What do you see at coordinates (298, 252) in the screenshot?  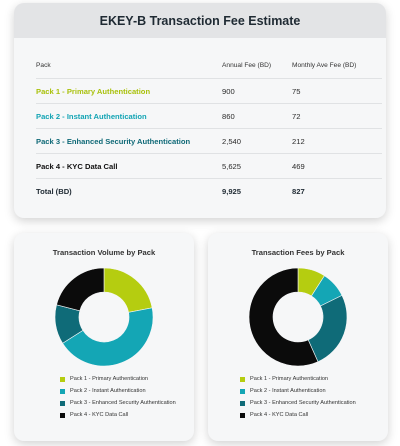 I see `chart-title: Transaction Fees by Pack` at bounding box center [298, 252].